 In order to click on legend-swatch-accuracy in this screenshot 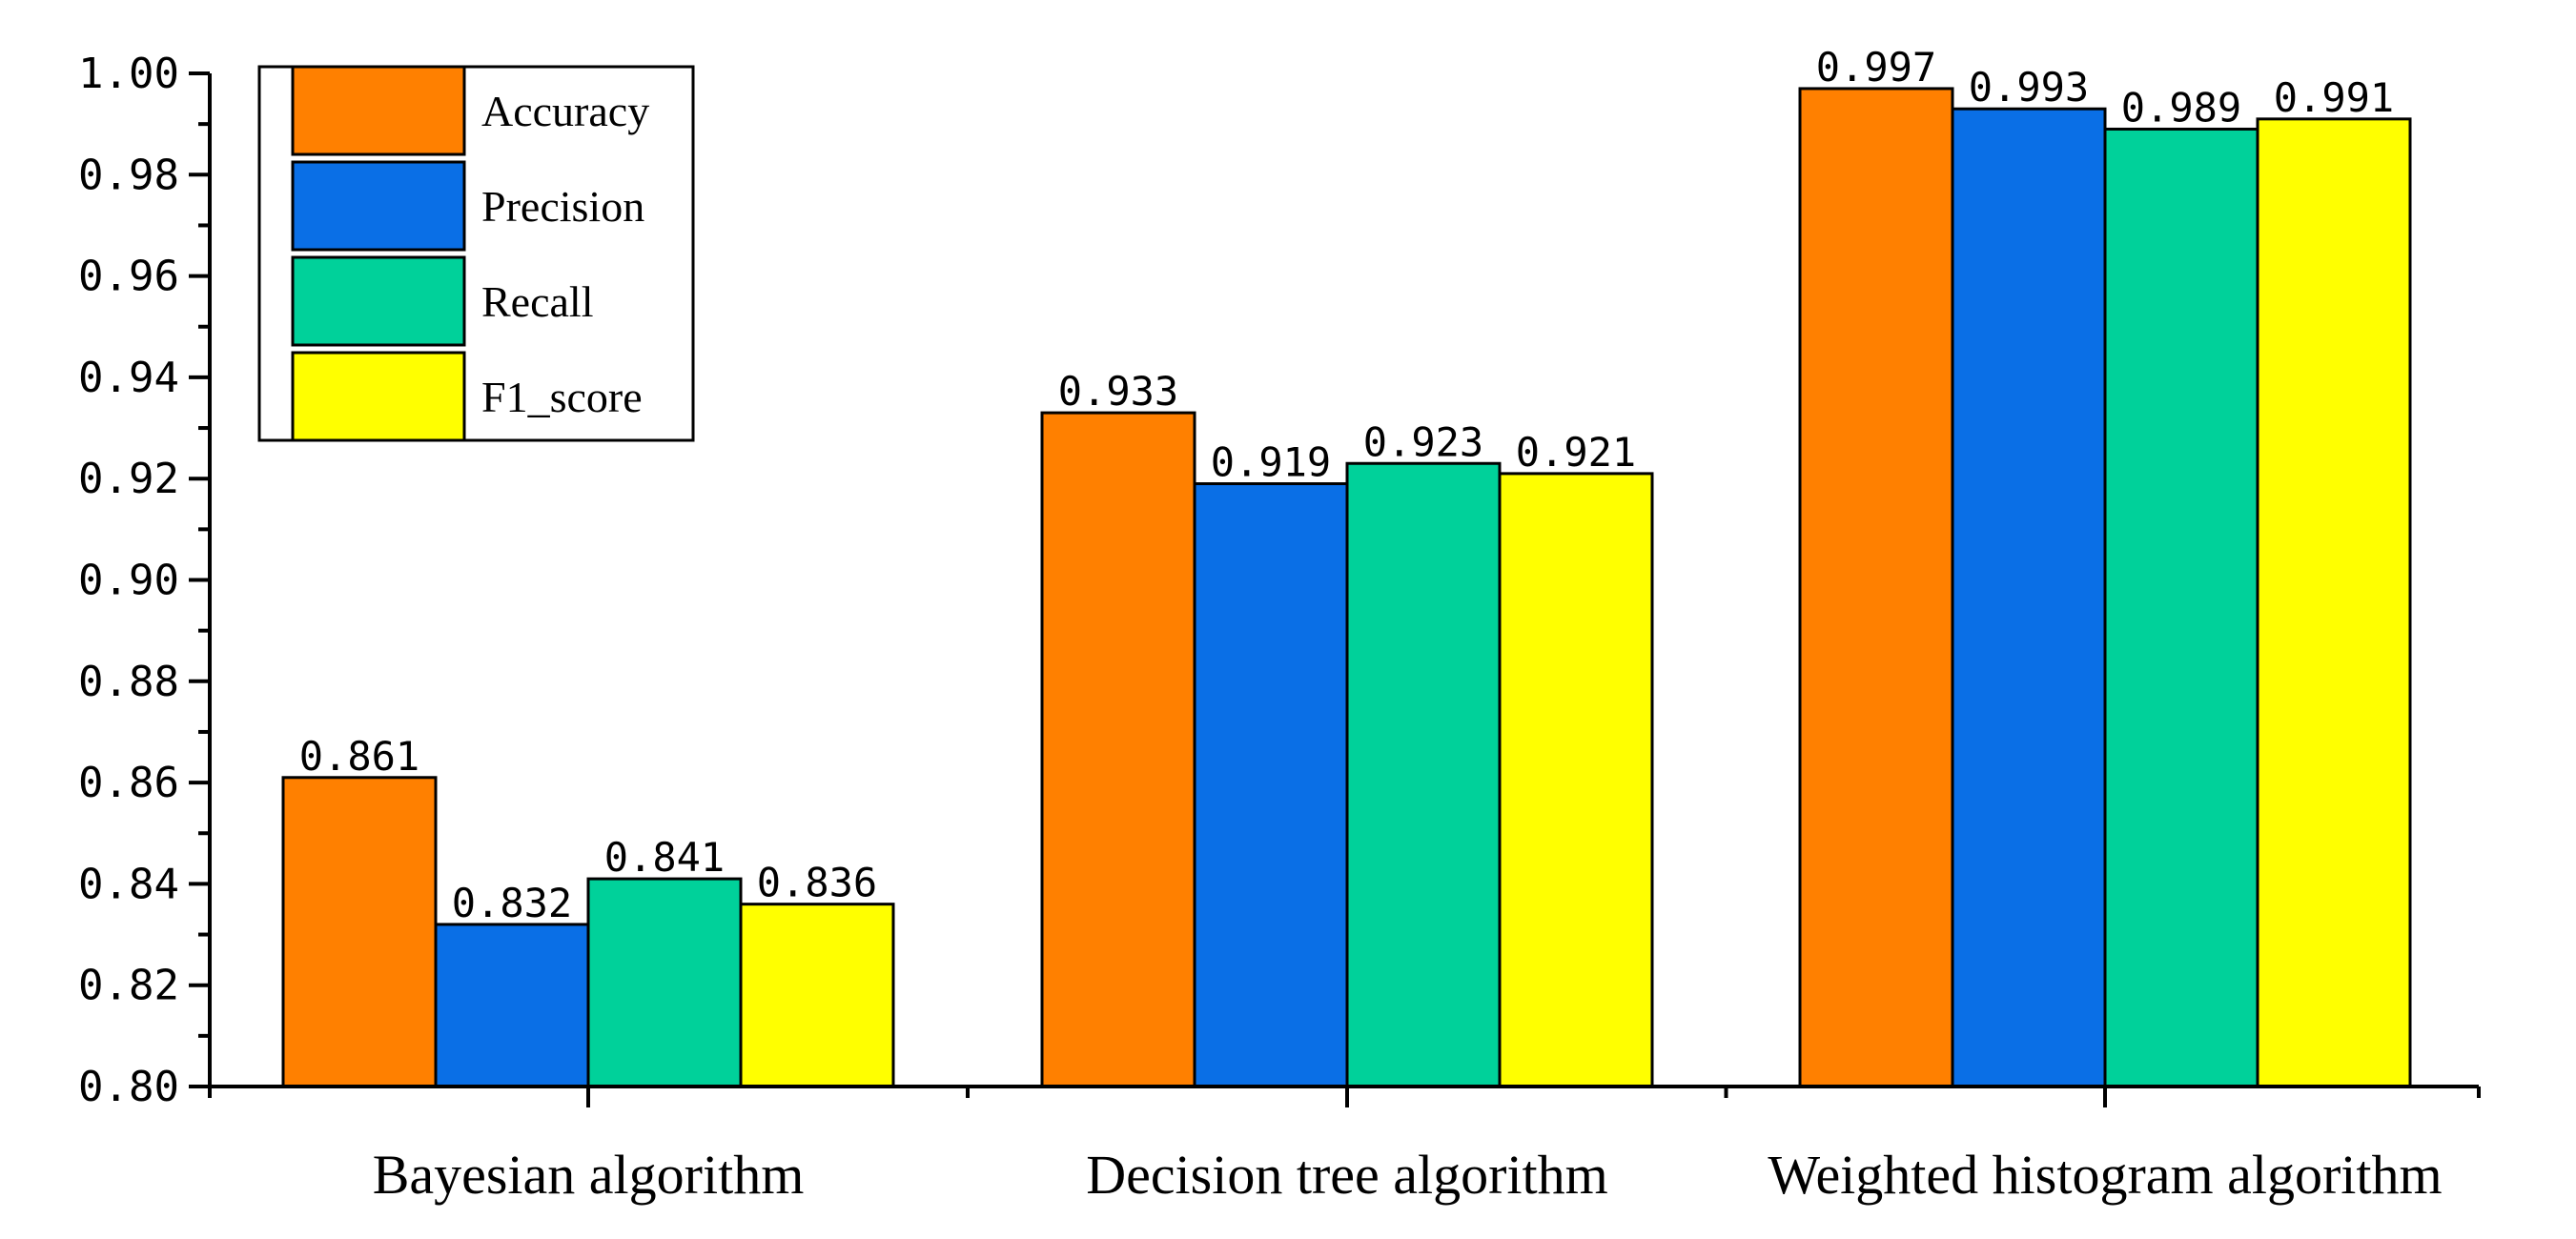, I will do `click(379, 110)`.